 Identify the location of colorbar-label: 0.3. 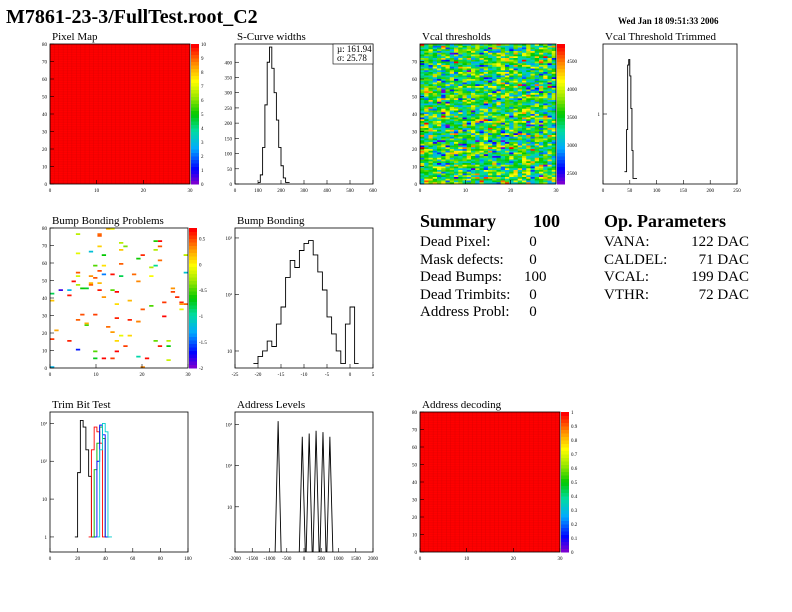
(574, 511).